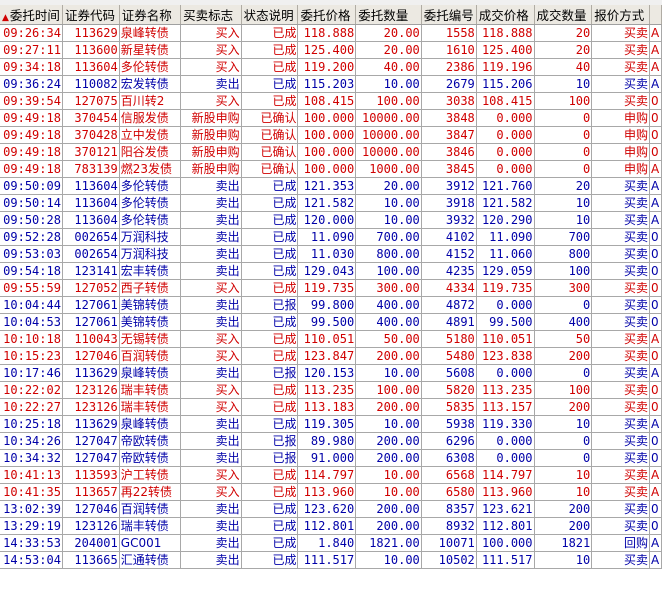  What do you see at coordinates (327, 271) in the screenshot?
I see `cell-order-price: 129.043` at bounding box center [327, 271].